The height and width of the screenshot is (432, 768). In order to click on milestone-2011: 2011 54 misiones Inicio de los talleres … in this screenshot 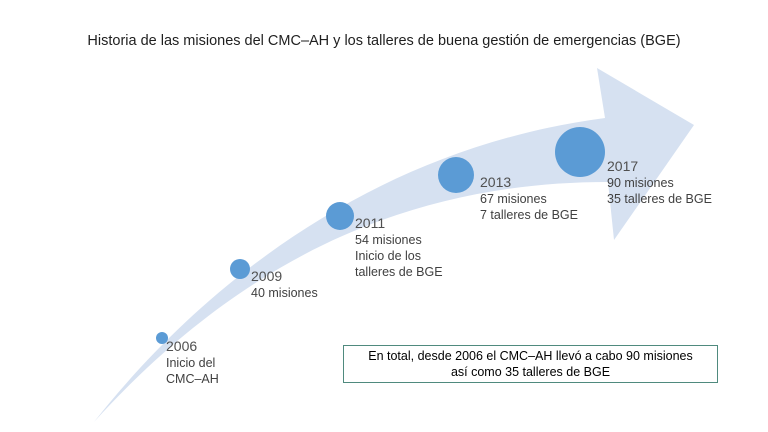, I will do `click(399, 247)`.